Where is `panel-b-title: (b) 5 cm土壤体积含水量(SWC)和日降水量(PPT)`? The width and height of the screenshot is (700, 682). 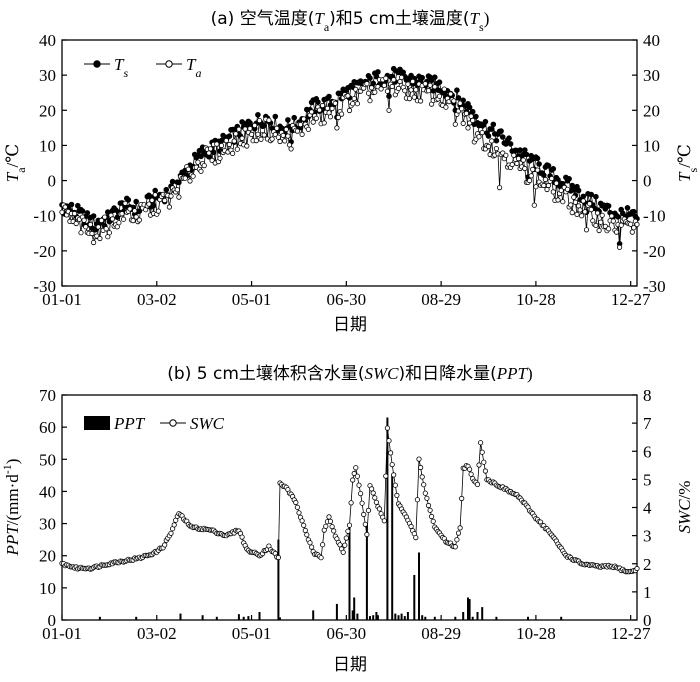 panel-b-title: (b) 5 cm土壤体积含水量(SWC)和日降水量(PPT) is located at coordinates (349, 373).